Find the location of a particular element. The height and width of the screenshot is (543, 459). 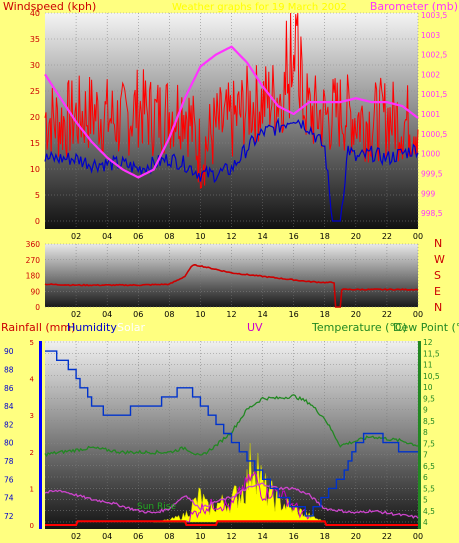

temp-tick-label: 12 is located at coordinates (428, 342).